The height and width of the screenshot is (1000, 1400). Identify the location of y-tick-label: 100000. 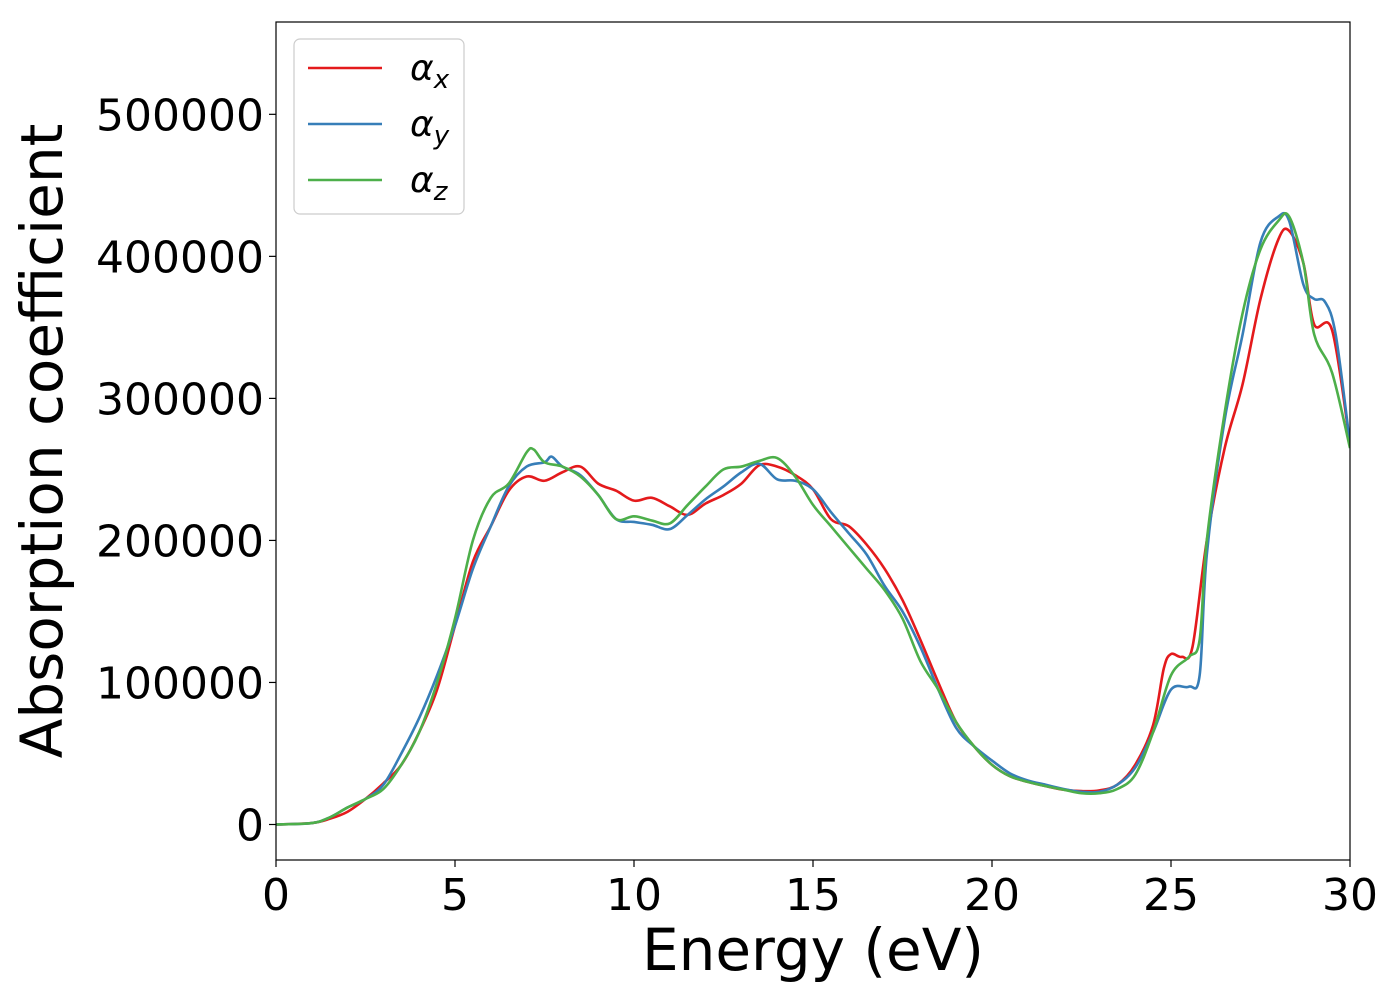
(180, 683).